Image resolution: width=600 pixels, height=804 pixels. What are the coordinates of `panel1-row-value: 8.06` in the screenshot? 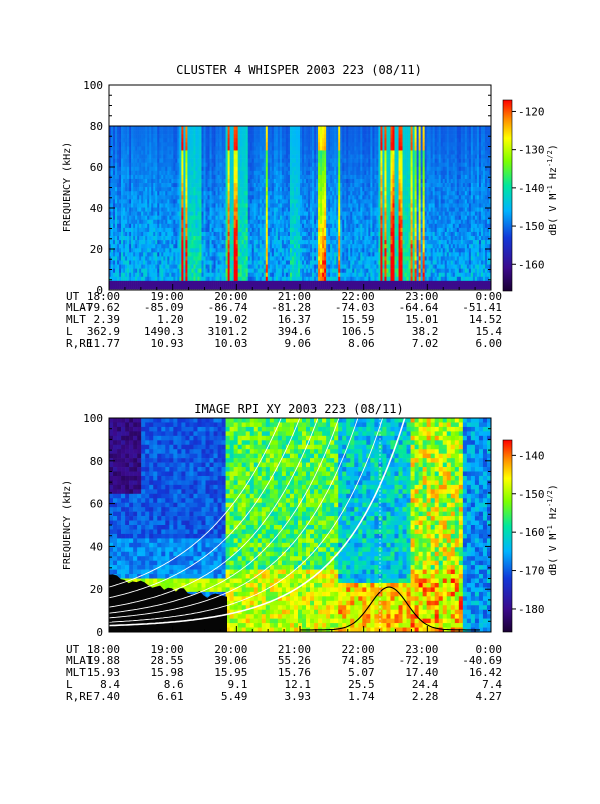 It's located at (361, 343).